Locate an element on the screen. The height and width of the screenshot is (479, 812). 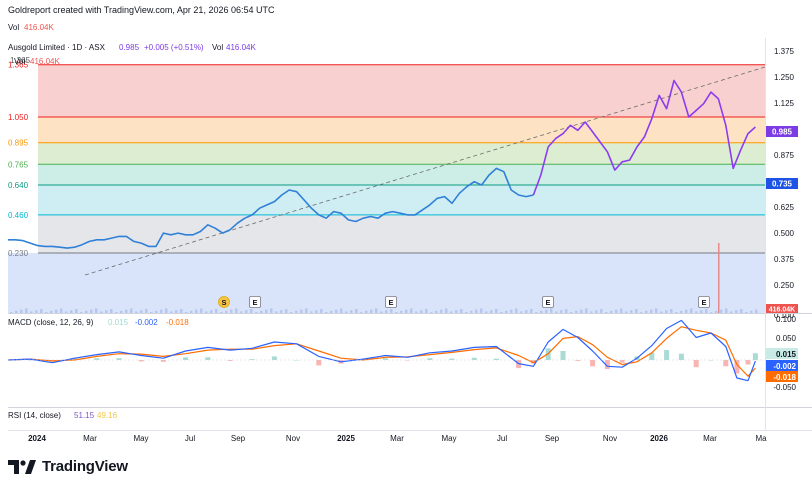
fib-level-label: 0.230 is located at coordinates (18, 253).